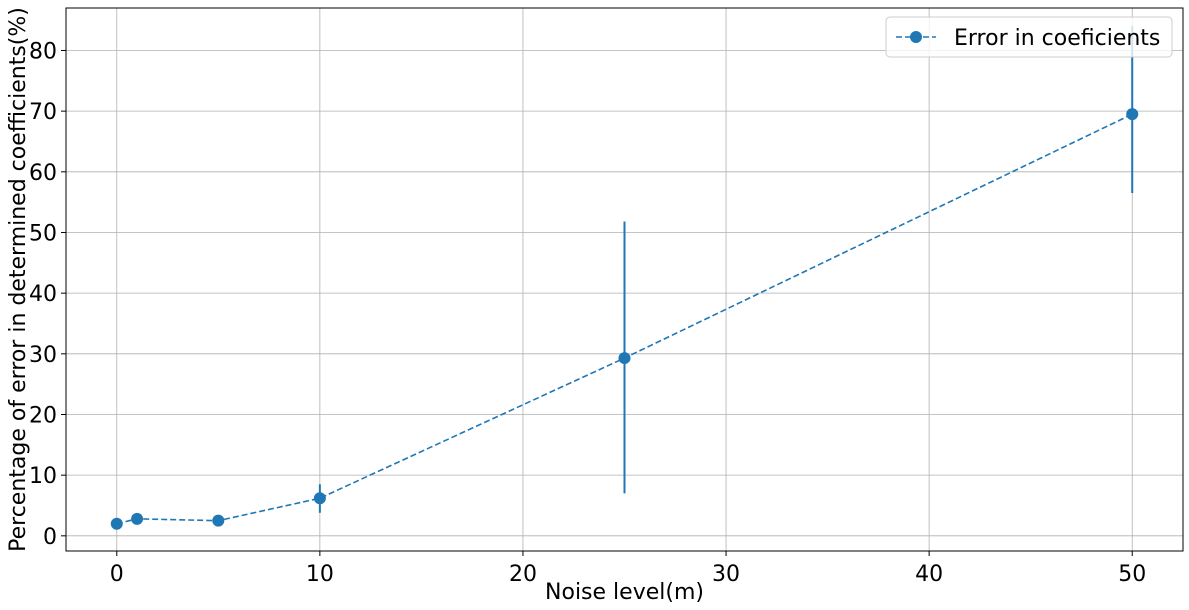 Image resolution: width=1189 pixels, height=610 pixels. What do you see at coordinates (50, 537) in the screenshot?
I see `y-tick-label: 0` at bounding box center [50, 537].